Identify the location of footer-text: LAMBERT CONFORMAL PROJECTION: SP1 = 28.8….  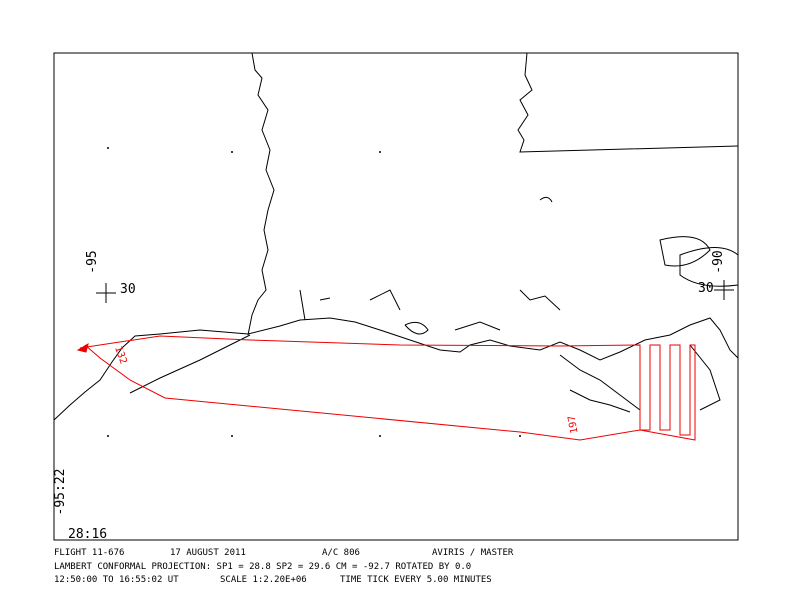
(262, 567).